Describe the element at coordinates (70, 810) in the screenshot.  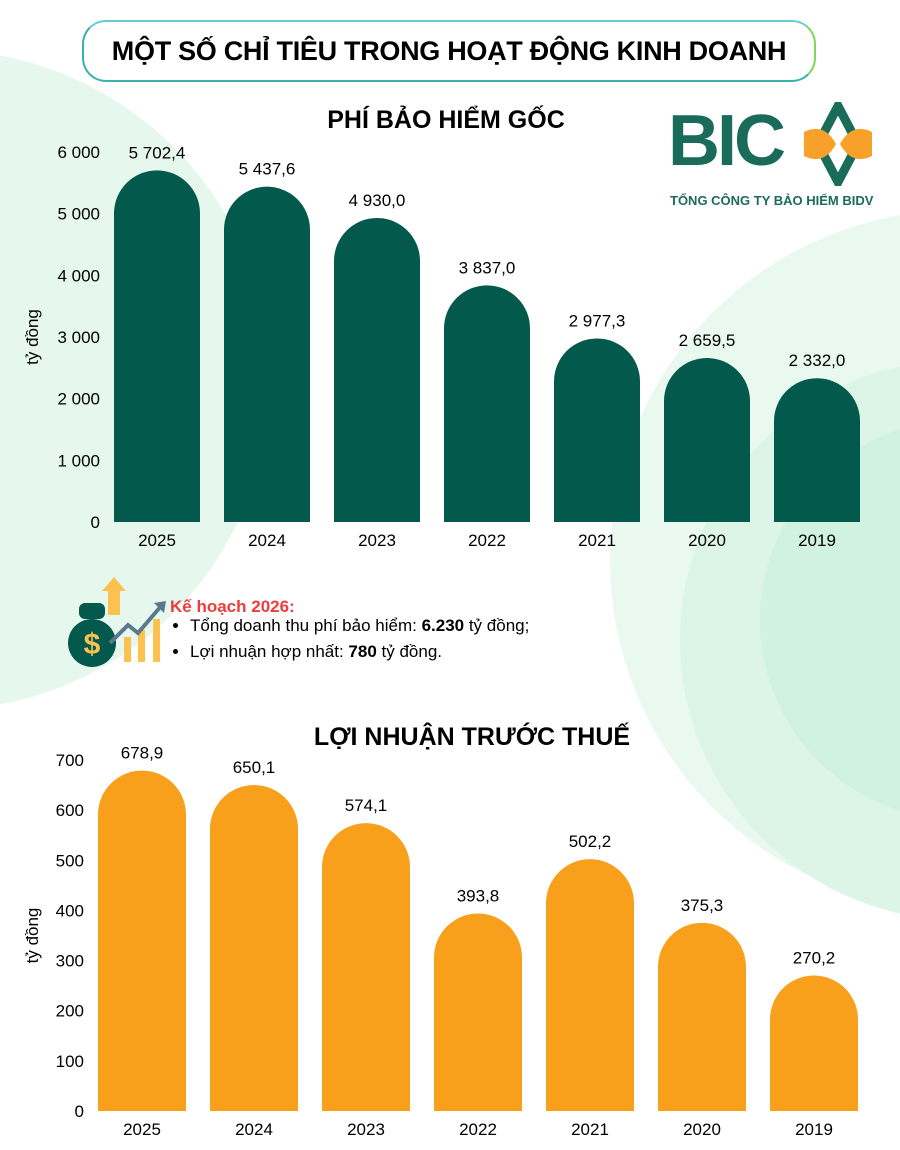
I see `y-tick-label: 600` at that location.